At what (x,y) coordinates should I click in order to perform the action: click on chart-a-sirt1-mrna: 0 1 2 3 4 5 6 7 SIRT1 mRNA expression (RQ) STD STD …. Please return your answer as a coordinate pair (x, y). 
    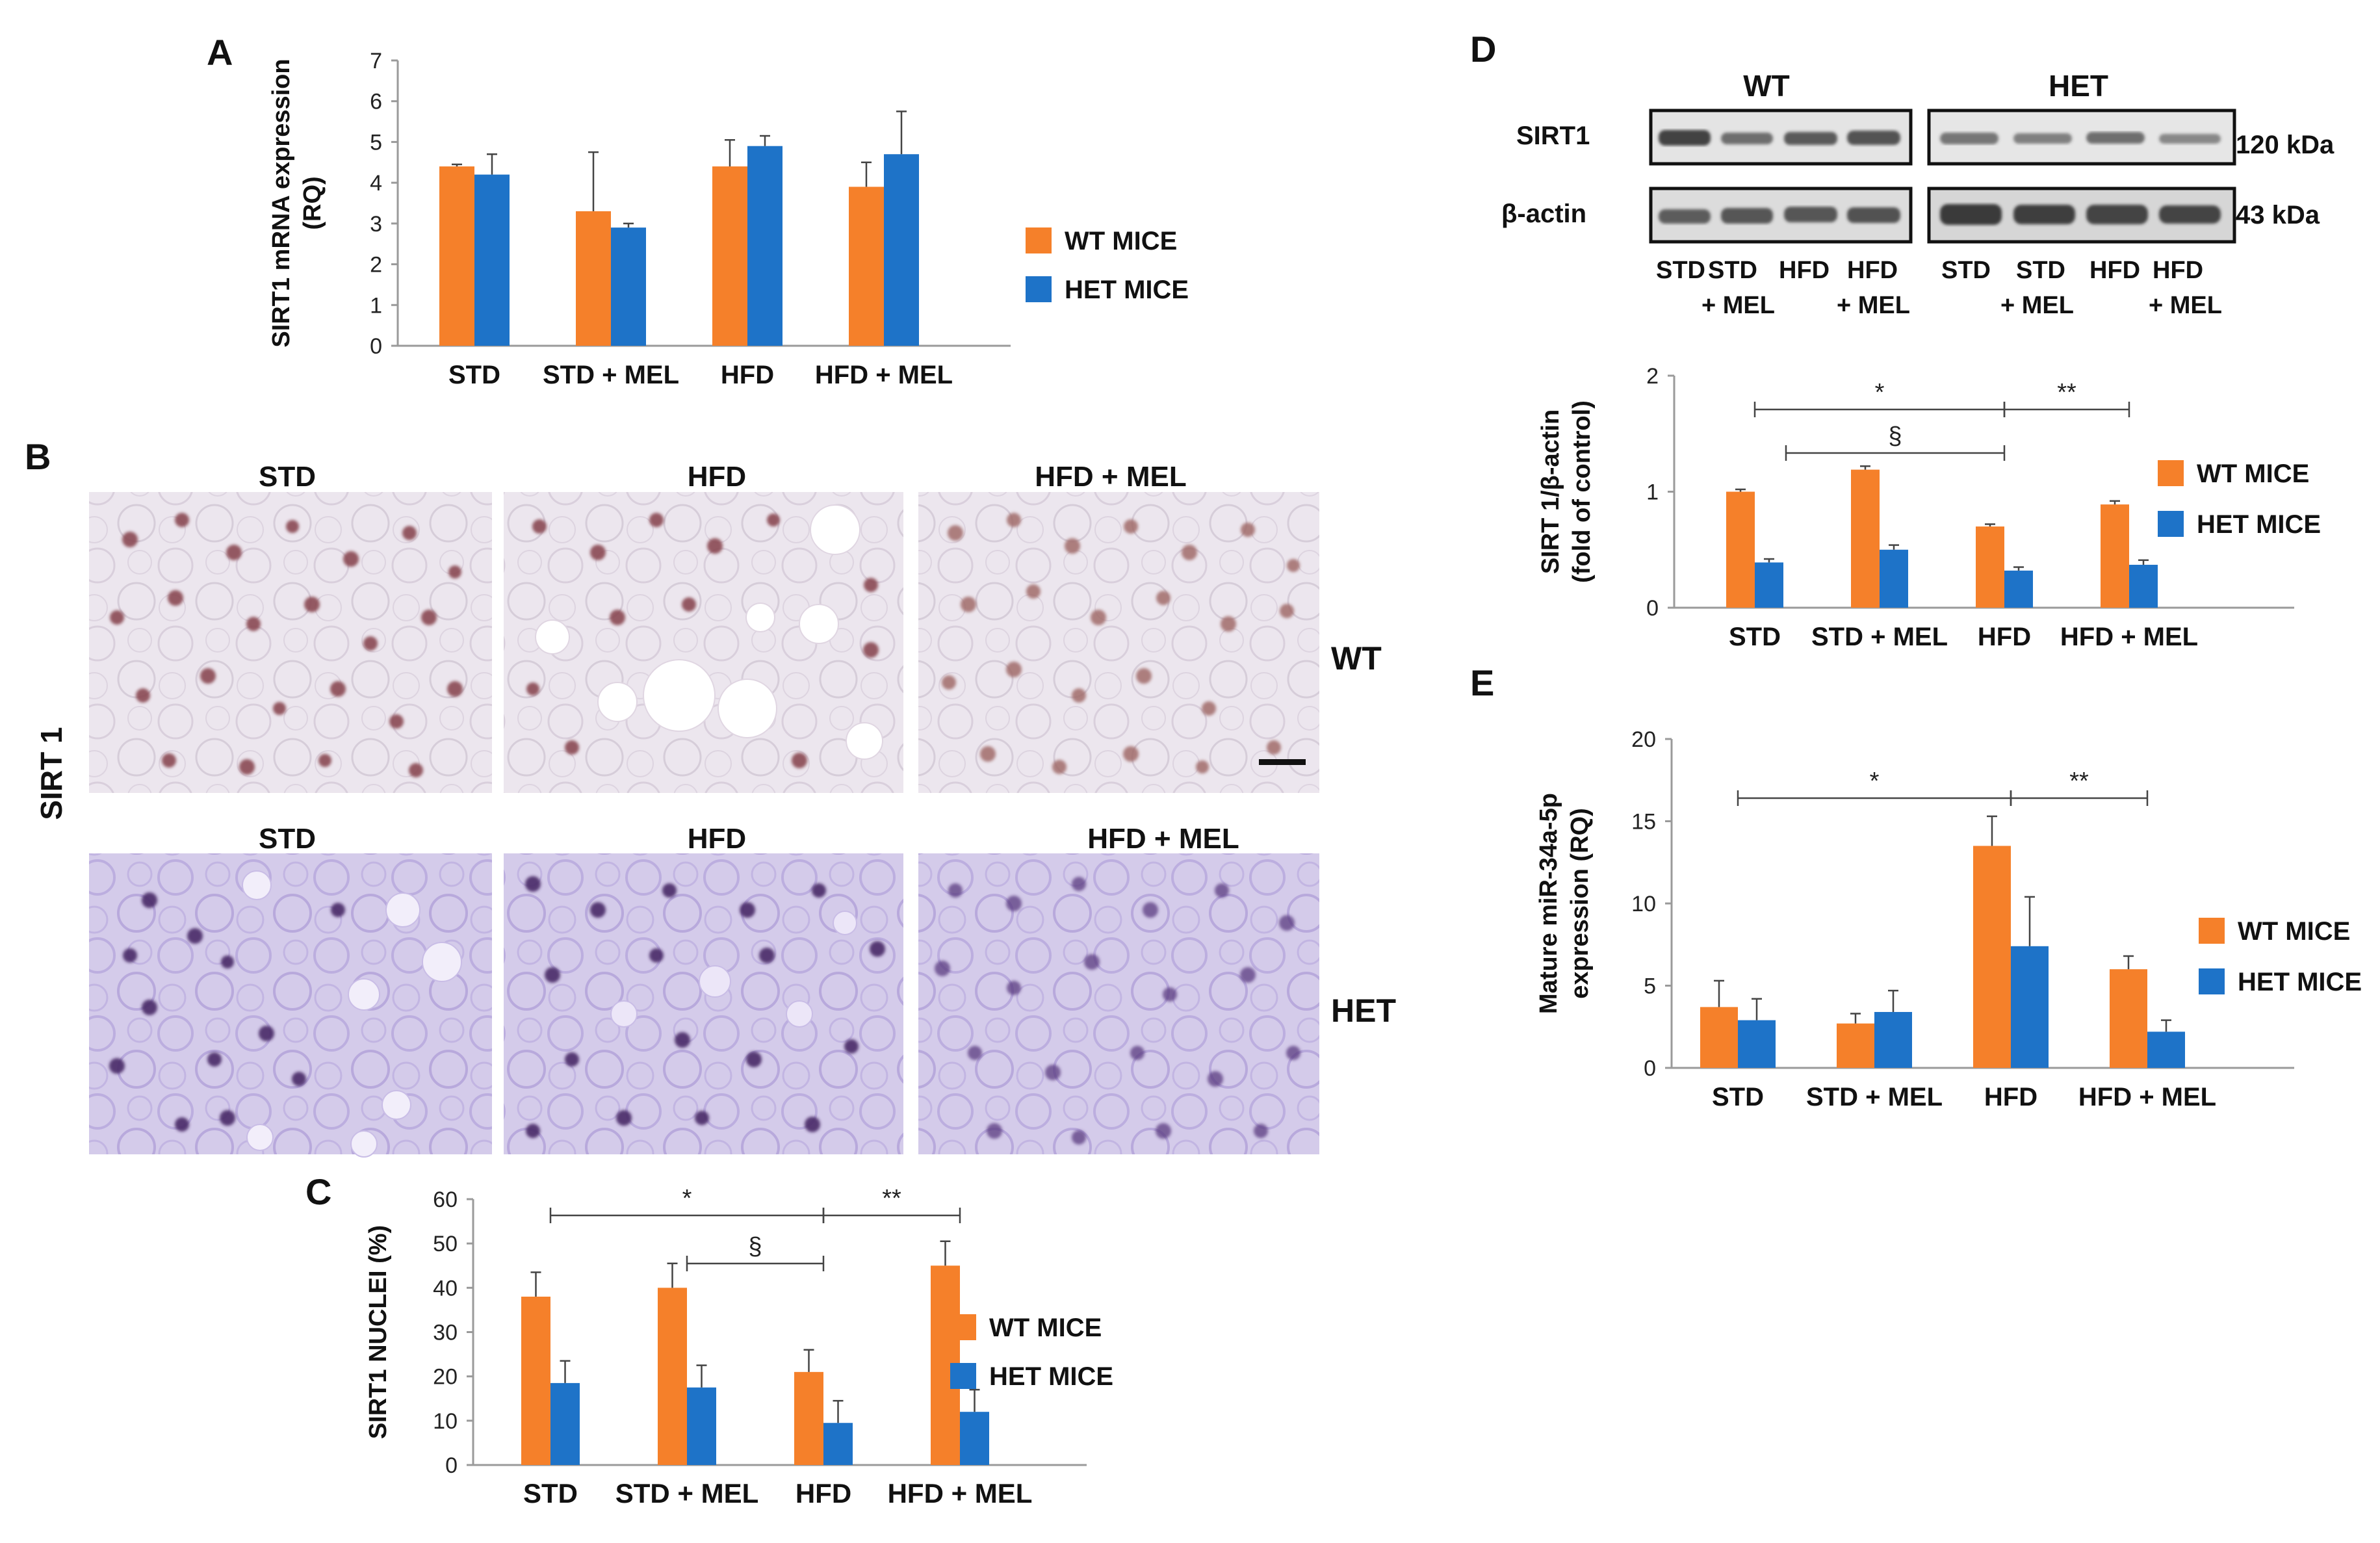
    Looking at the image, I should click on (728, 219).